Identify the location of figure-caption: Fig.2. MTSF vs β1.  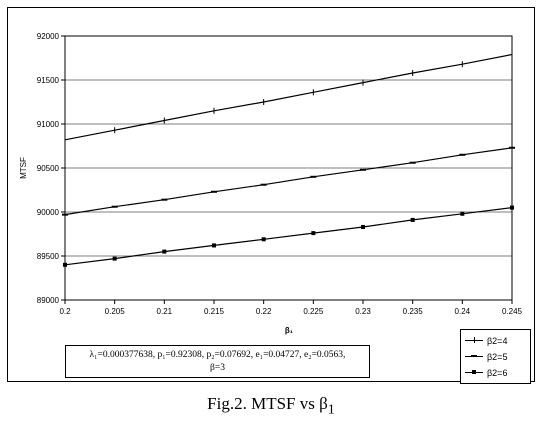
(271, 406).